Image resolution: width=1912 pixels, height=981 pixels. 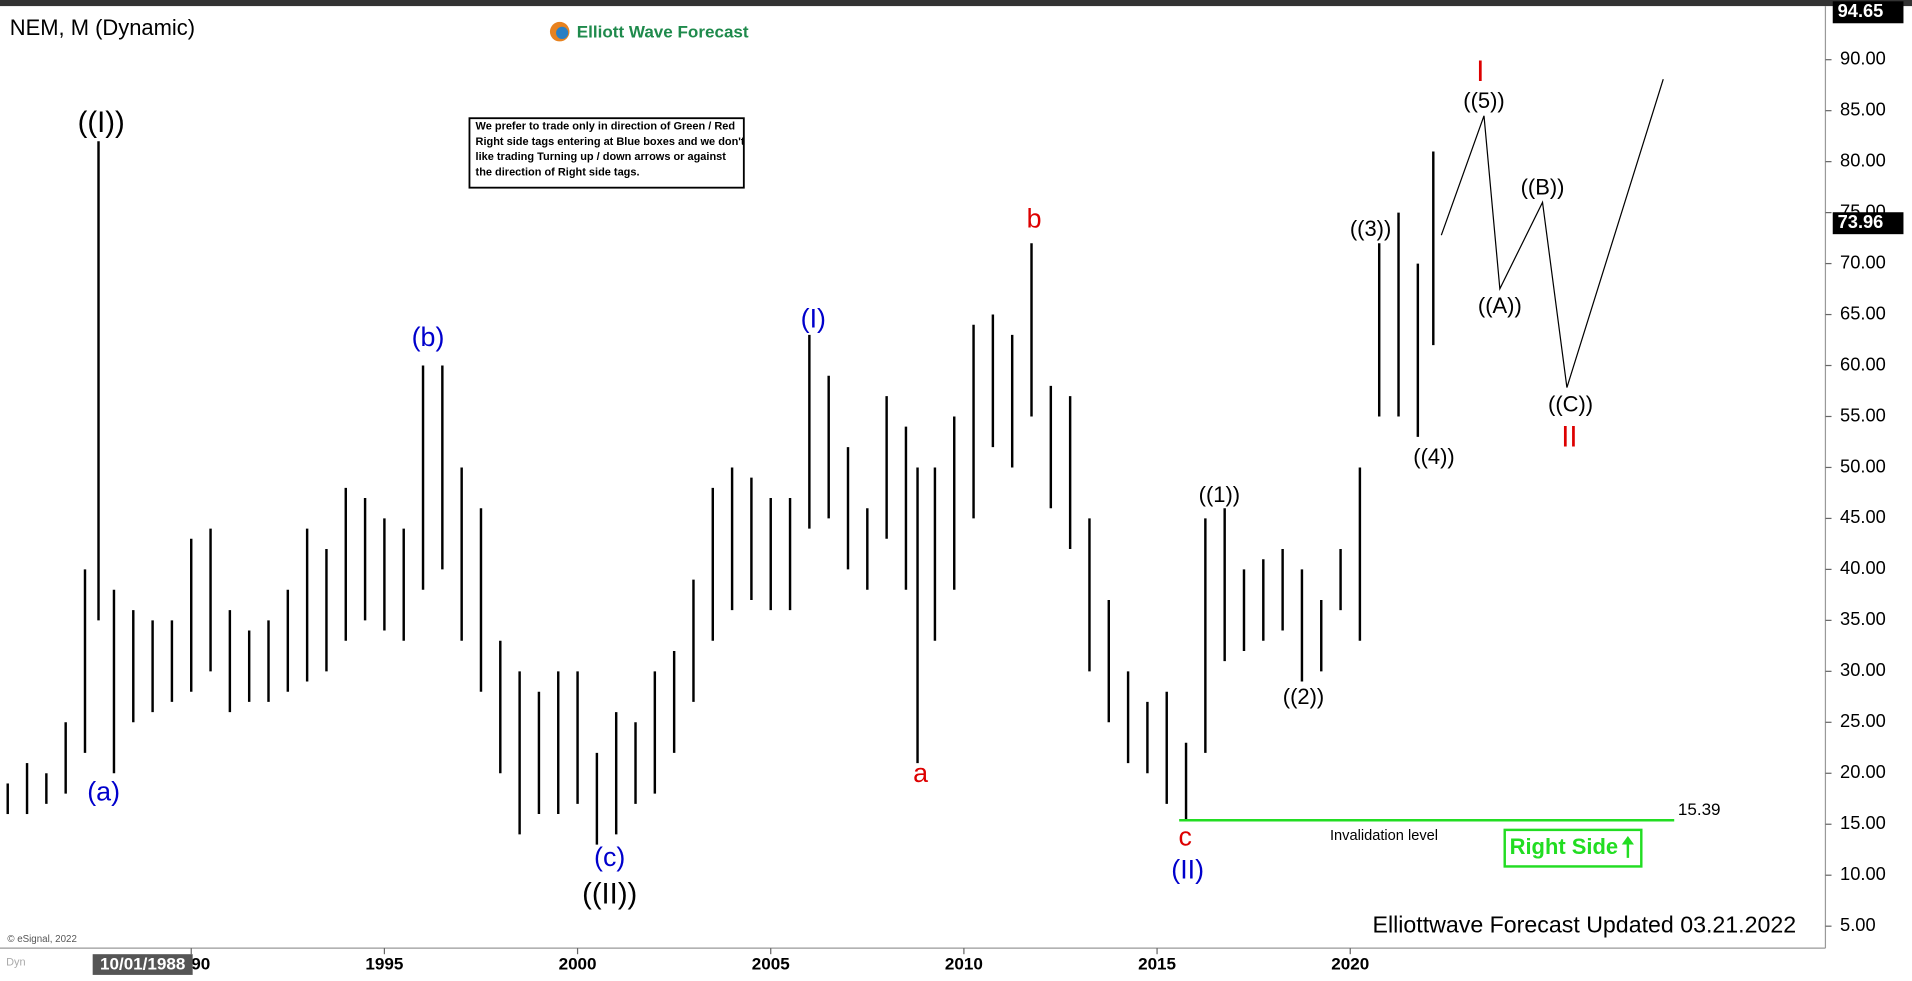 I want to click on wave-label: a, so click(x=920, y=773).